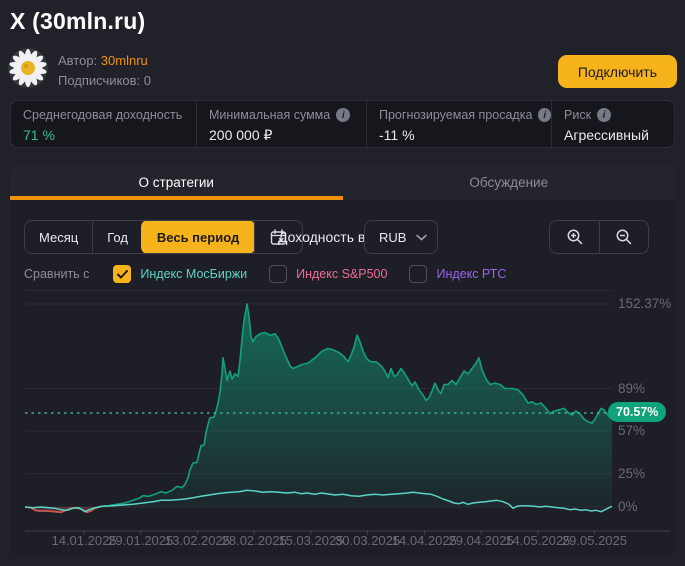  I want to click on currency-label: Доходность в, so click(322, 237).